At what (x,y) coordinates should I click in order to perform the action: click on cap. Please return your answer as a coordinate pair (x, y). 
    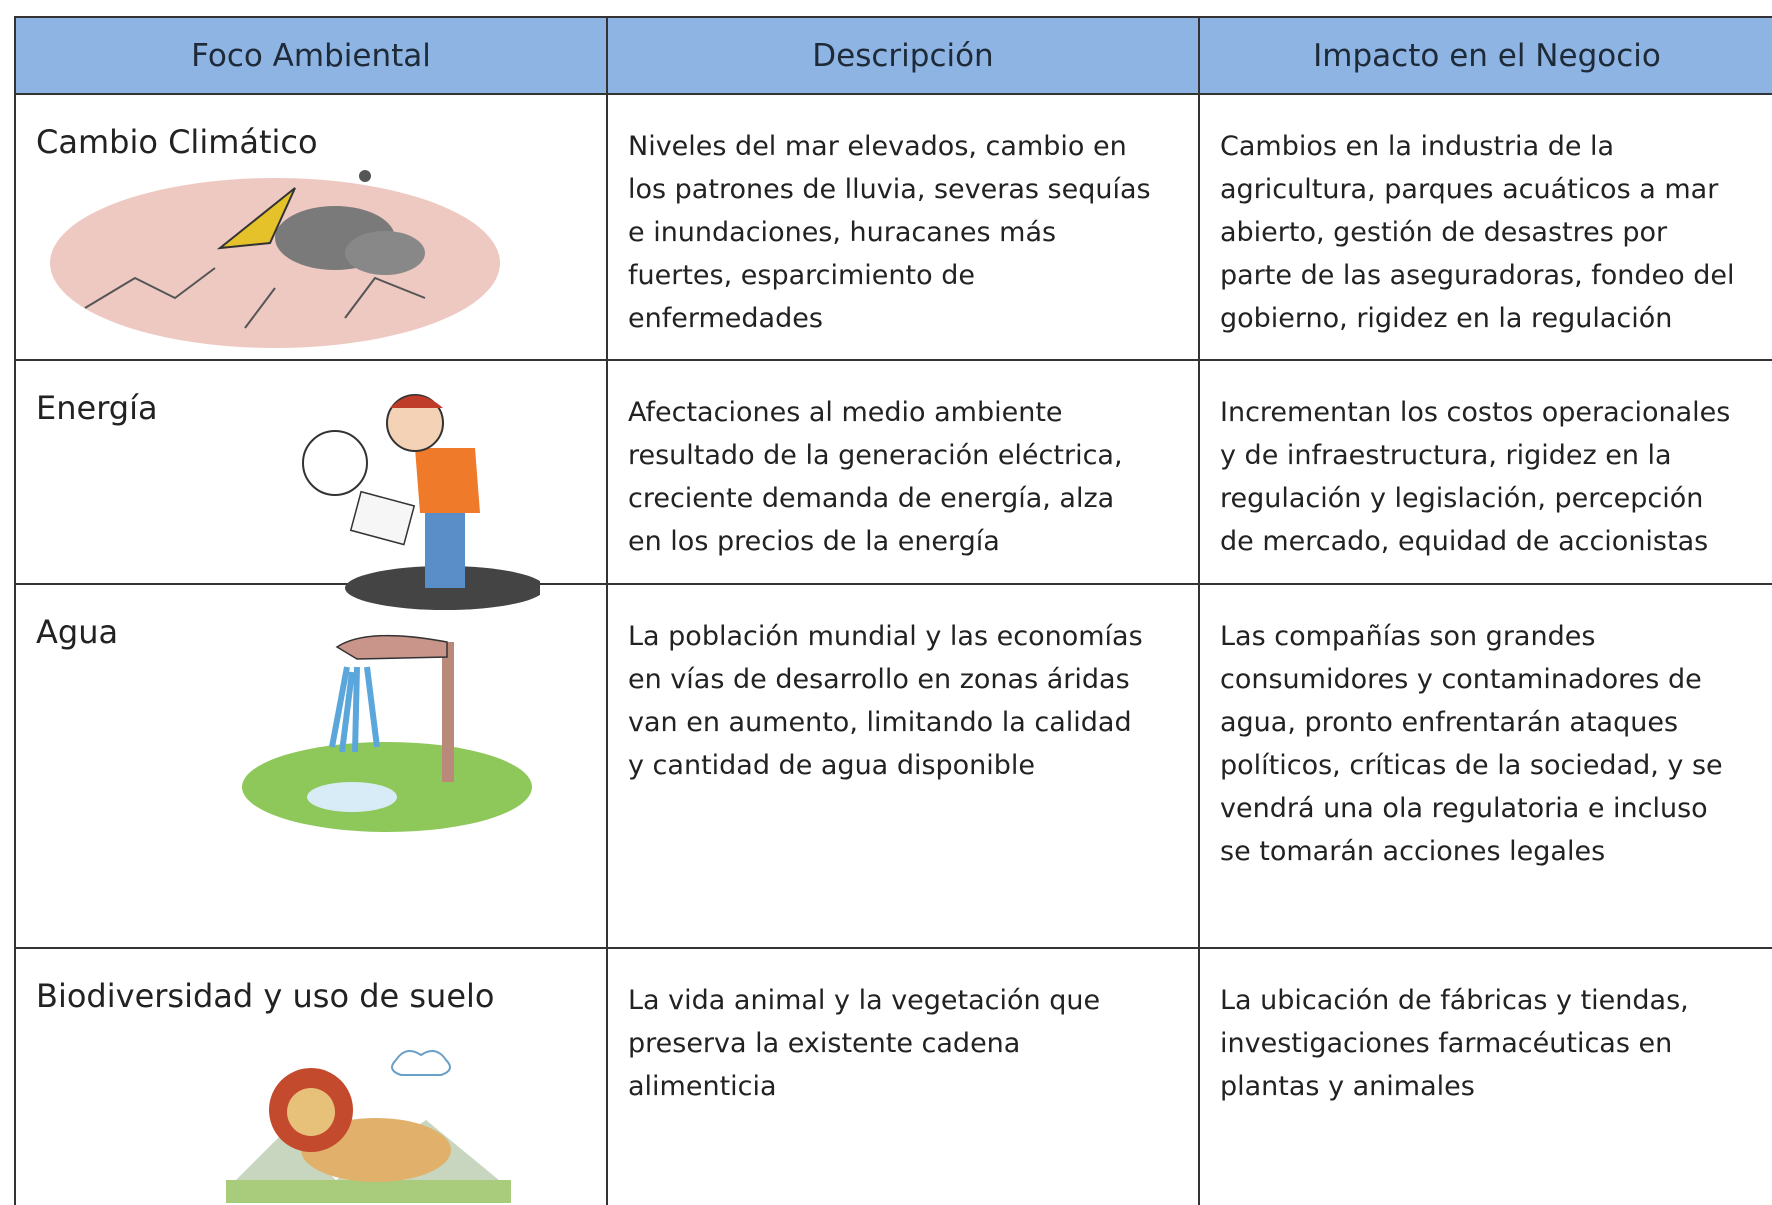
    Looking at the image, I should click on (416, 401).